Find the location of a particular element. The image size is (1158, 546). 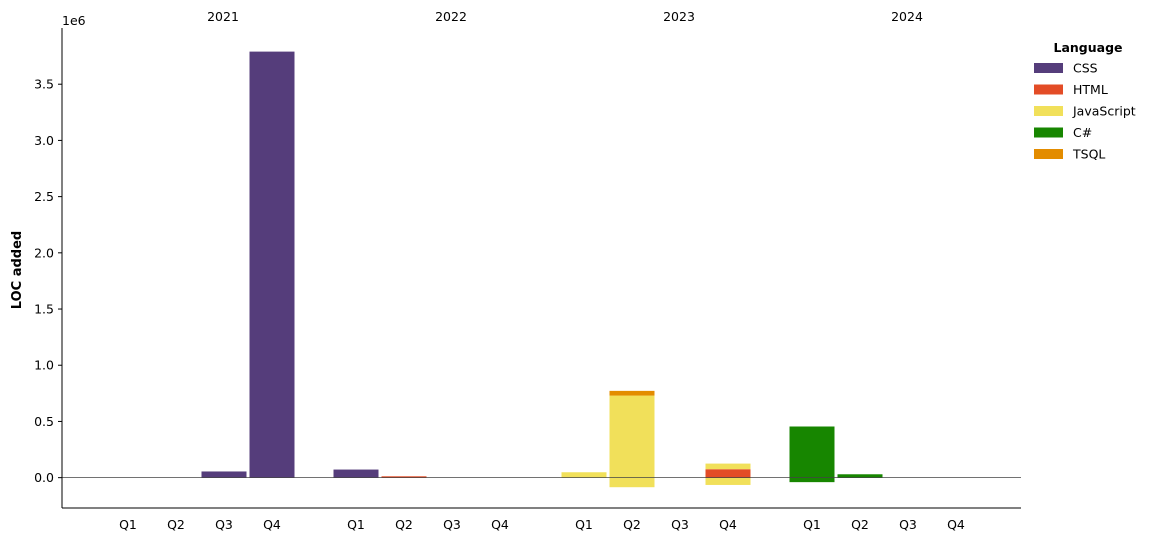

y-axis-label: LOC added is located at coordinates (17, 270).